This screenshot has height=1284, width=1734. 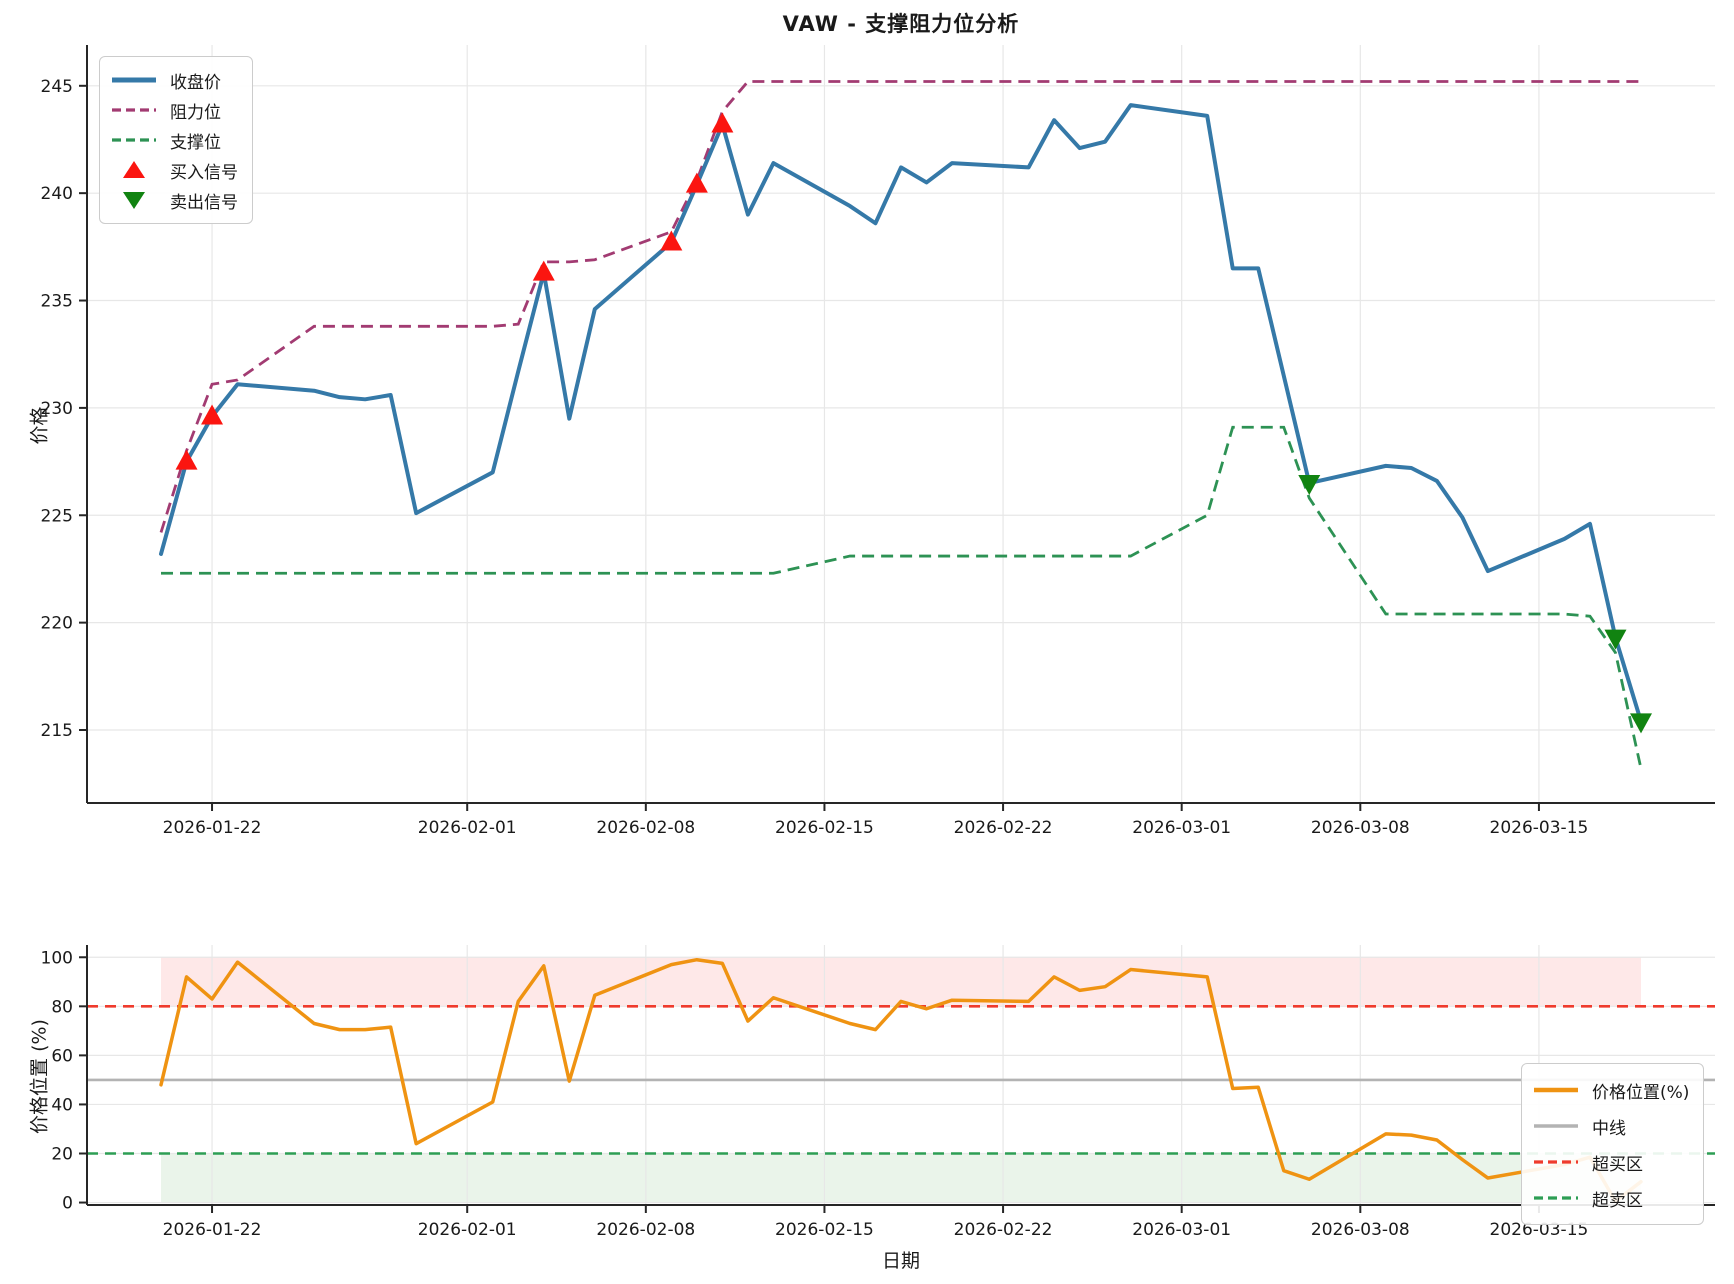 What do you see at coordinates (195, 142) in the screenshot?
I see `legend-label: 支撑位` at bounding box center [195, 142].